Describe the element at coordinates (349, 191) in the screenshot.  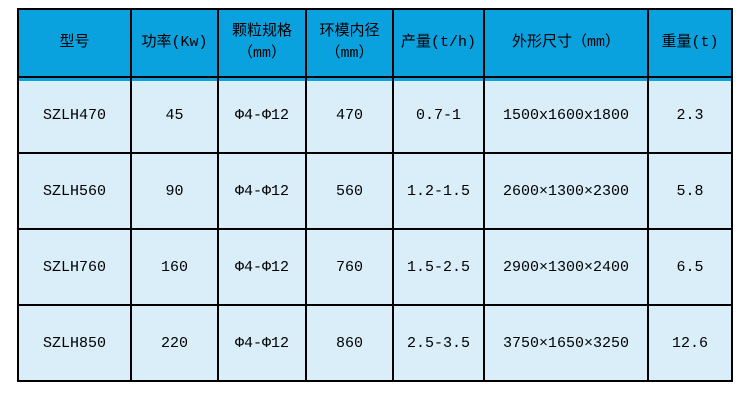
I see `cell-die-diameter: 560` at that location.